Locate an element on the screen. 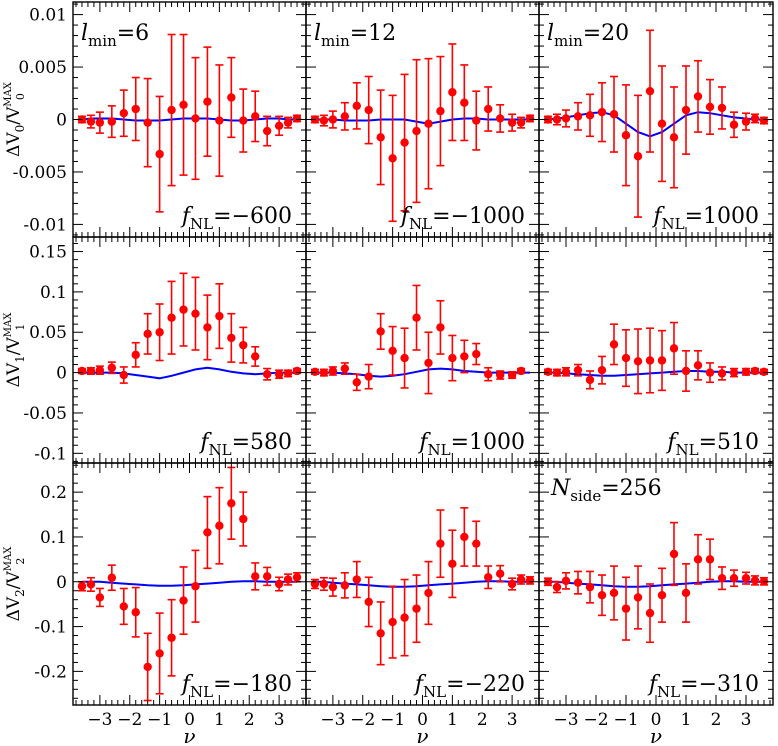  y-tick-label: 0.005 is located at coordinates (42, 68).